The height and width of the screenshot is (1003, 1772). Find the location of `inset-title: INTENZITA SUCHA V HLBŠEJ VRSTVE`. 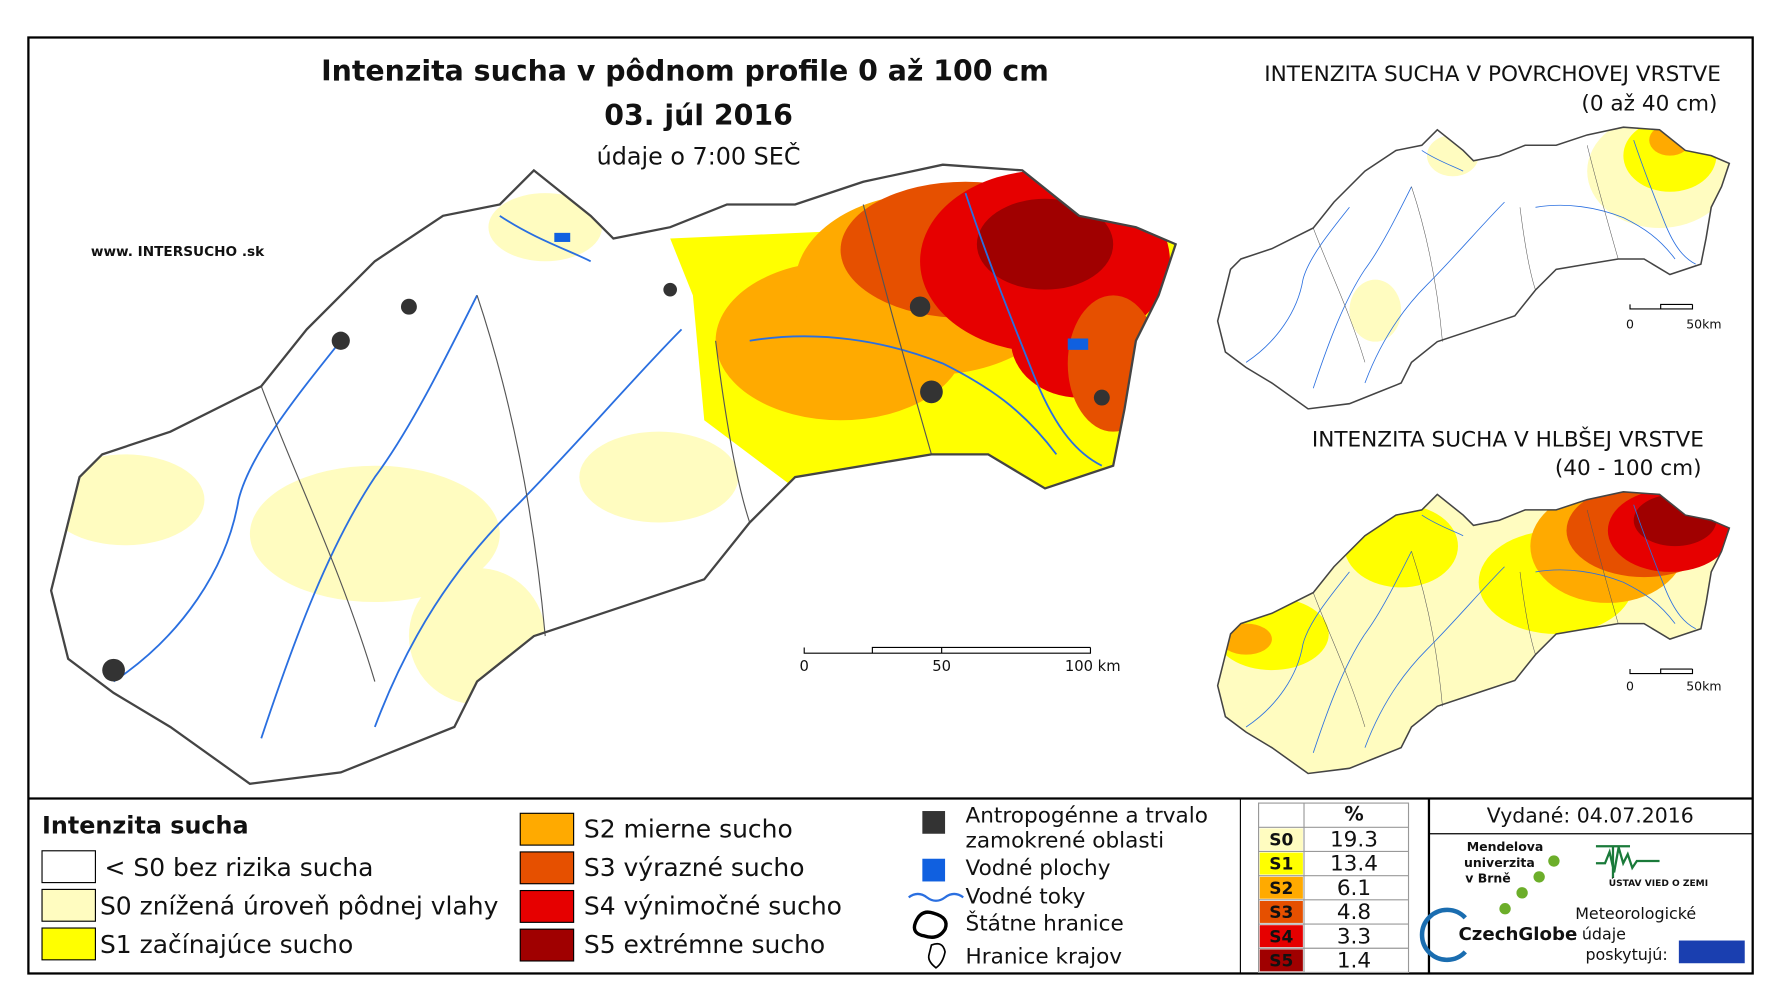

inset-title: INTENZITA SUCHA V HLBŠEJ VRSTVE is located at coordinates (1508, 440).